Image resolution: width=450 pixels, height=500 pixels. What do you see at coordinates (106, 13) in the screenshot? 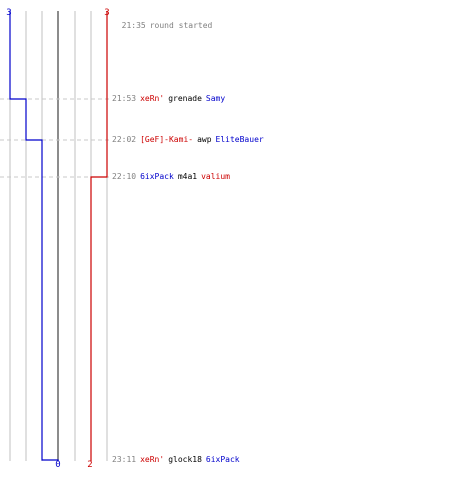
I see `red-start-count: 3` at bounding box center [106, 13].